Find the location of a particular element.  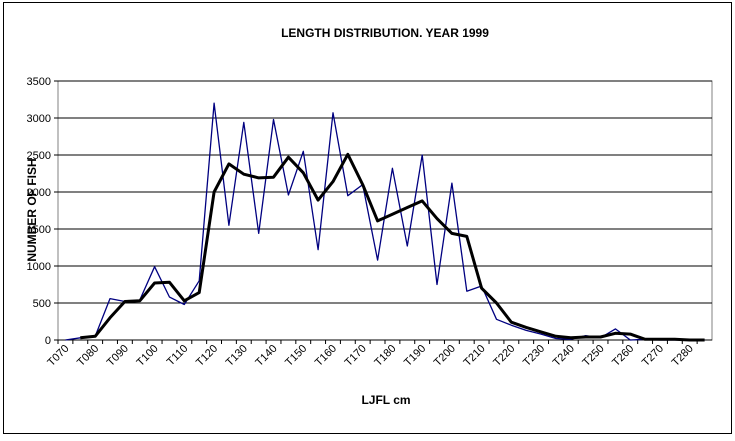

y-axis-label: NUMBER OF FISH is located at coordinates (32, 209).